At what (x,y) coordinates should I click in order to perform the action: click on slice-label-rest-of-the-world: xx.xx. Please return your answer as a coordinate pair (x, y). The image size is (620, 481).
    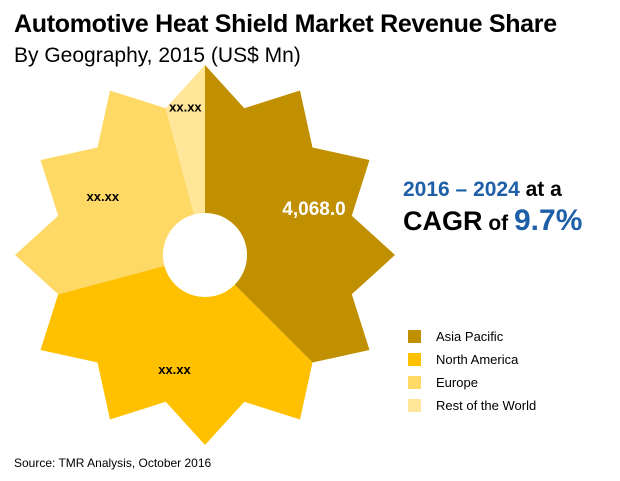
    Looking at the image, I should click on (185, 106).